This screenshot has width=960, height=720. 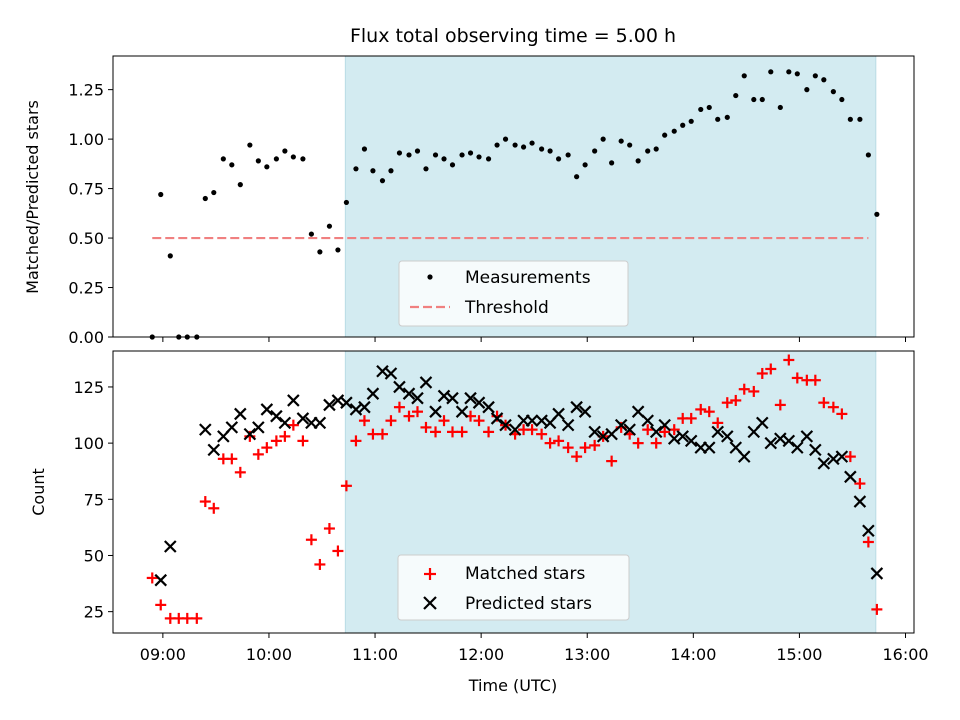 What do you see at coordinates (693, 654) in the screenshot?
I see `time-xtick-label: 14:00` at bounding box center [693, 654].